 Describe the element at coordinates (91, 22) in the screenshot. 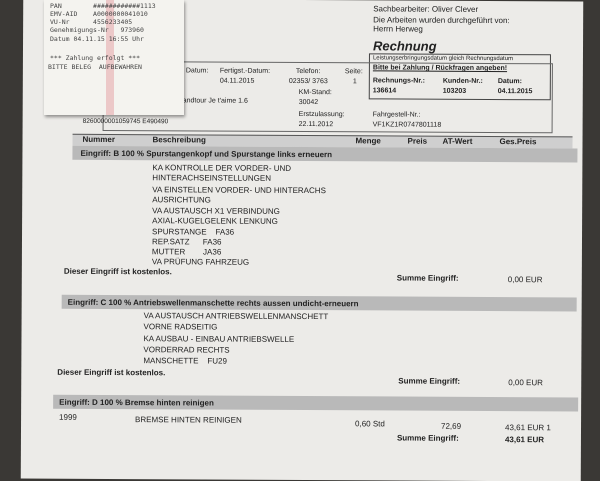

I see `receipt-line: VU-Nr 4556233405` at that location.